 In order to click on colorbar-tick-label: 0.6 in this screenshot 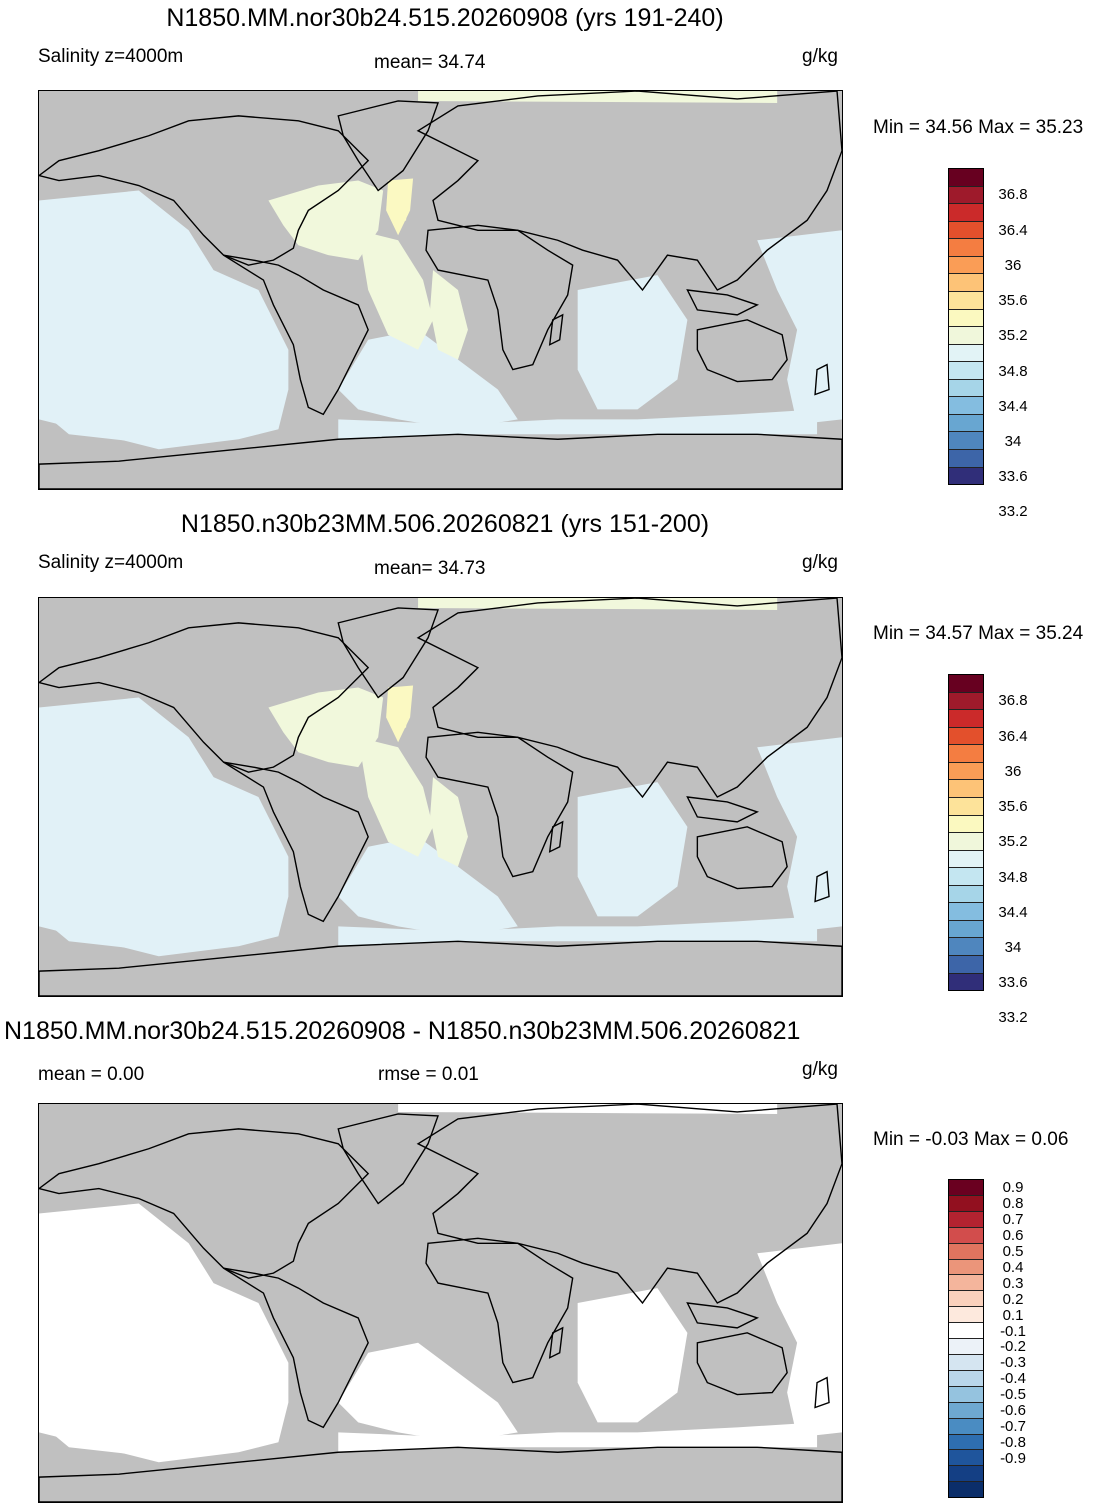, I will do `click(1013, 1235)`.